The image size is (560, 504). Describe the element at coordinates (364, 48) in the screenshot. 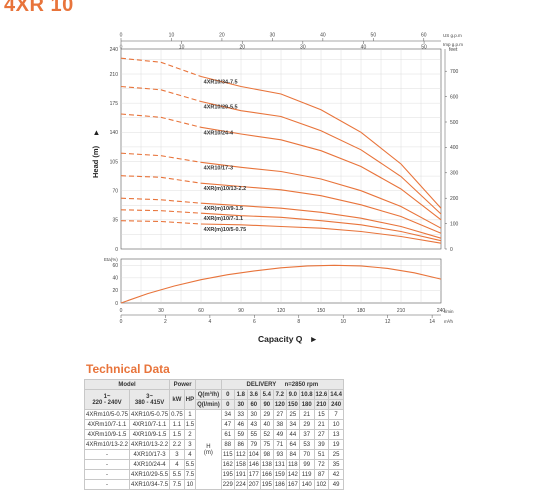

I see `imp-gpm-tick-label: 40` at that location.